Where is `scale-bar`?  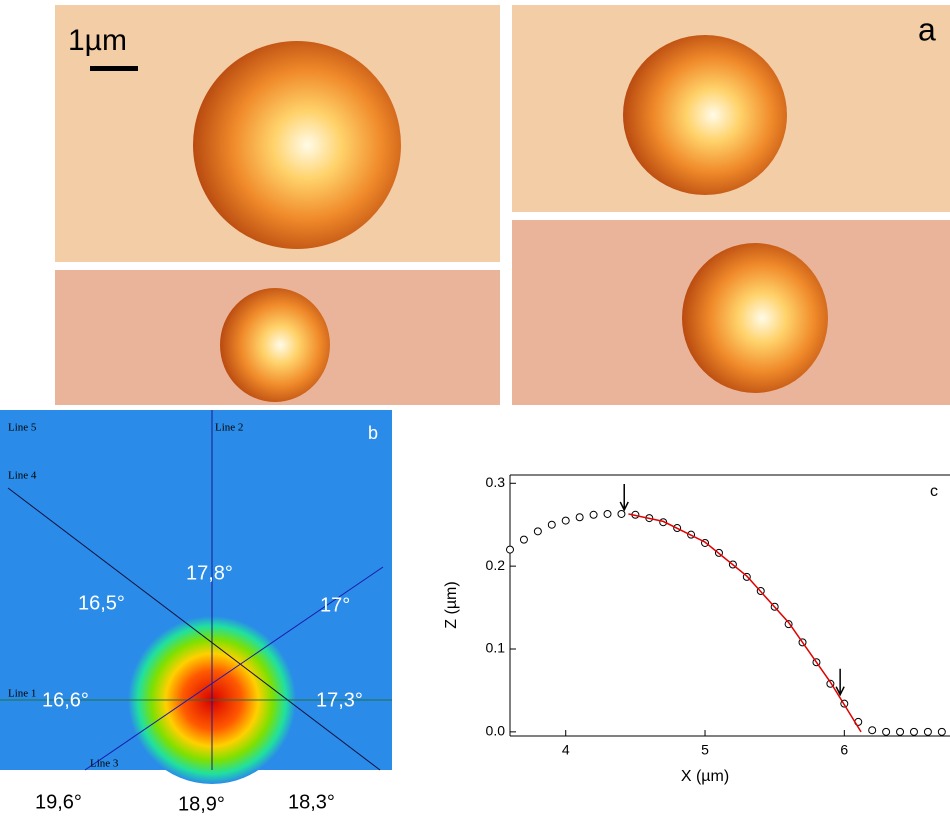 scale-bar is located at coordinates (114, 68).